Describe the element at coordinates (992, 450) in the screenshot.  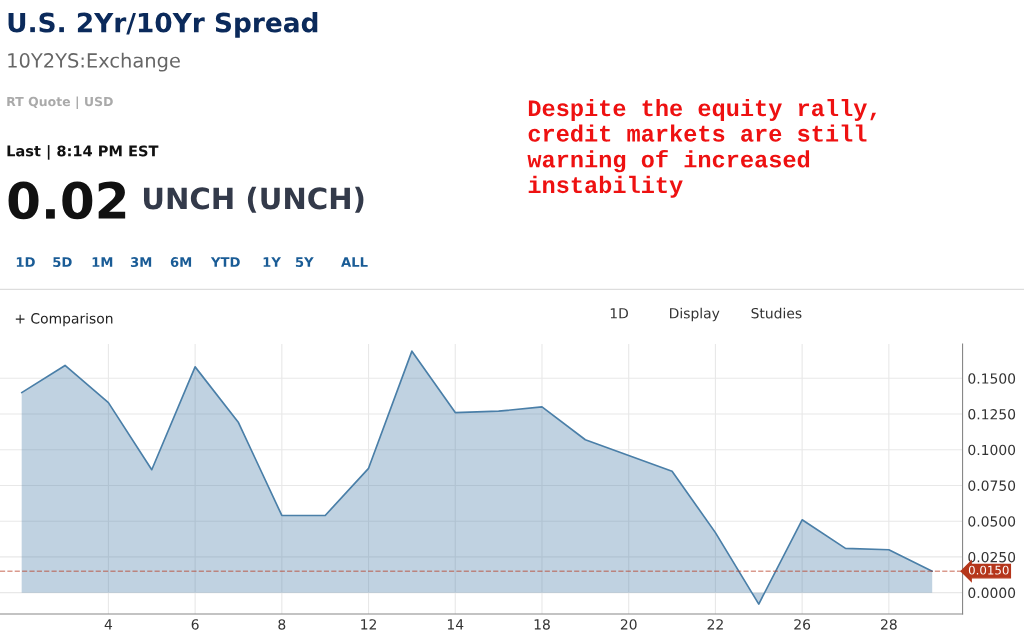
I see `y-tick-label: 0.1000` at that location.